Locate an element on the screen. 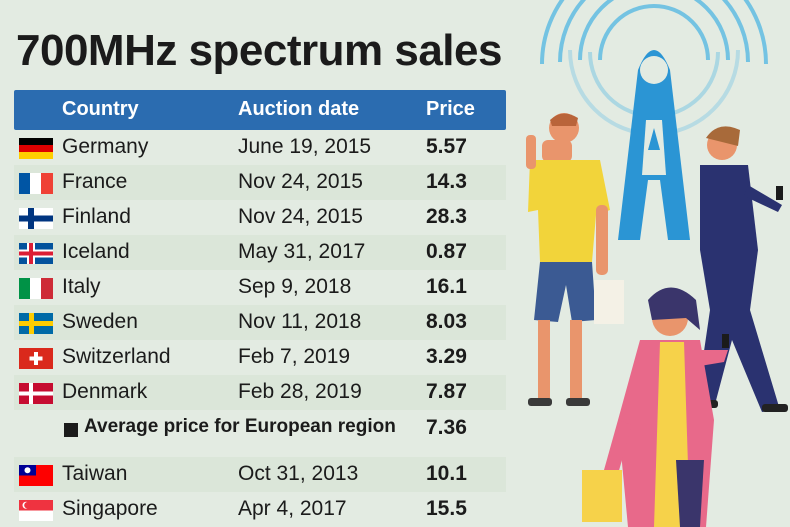  table-row: Taiwan Oct 31, 2013 10.1 is located at coordinates (260, 474).